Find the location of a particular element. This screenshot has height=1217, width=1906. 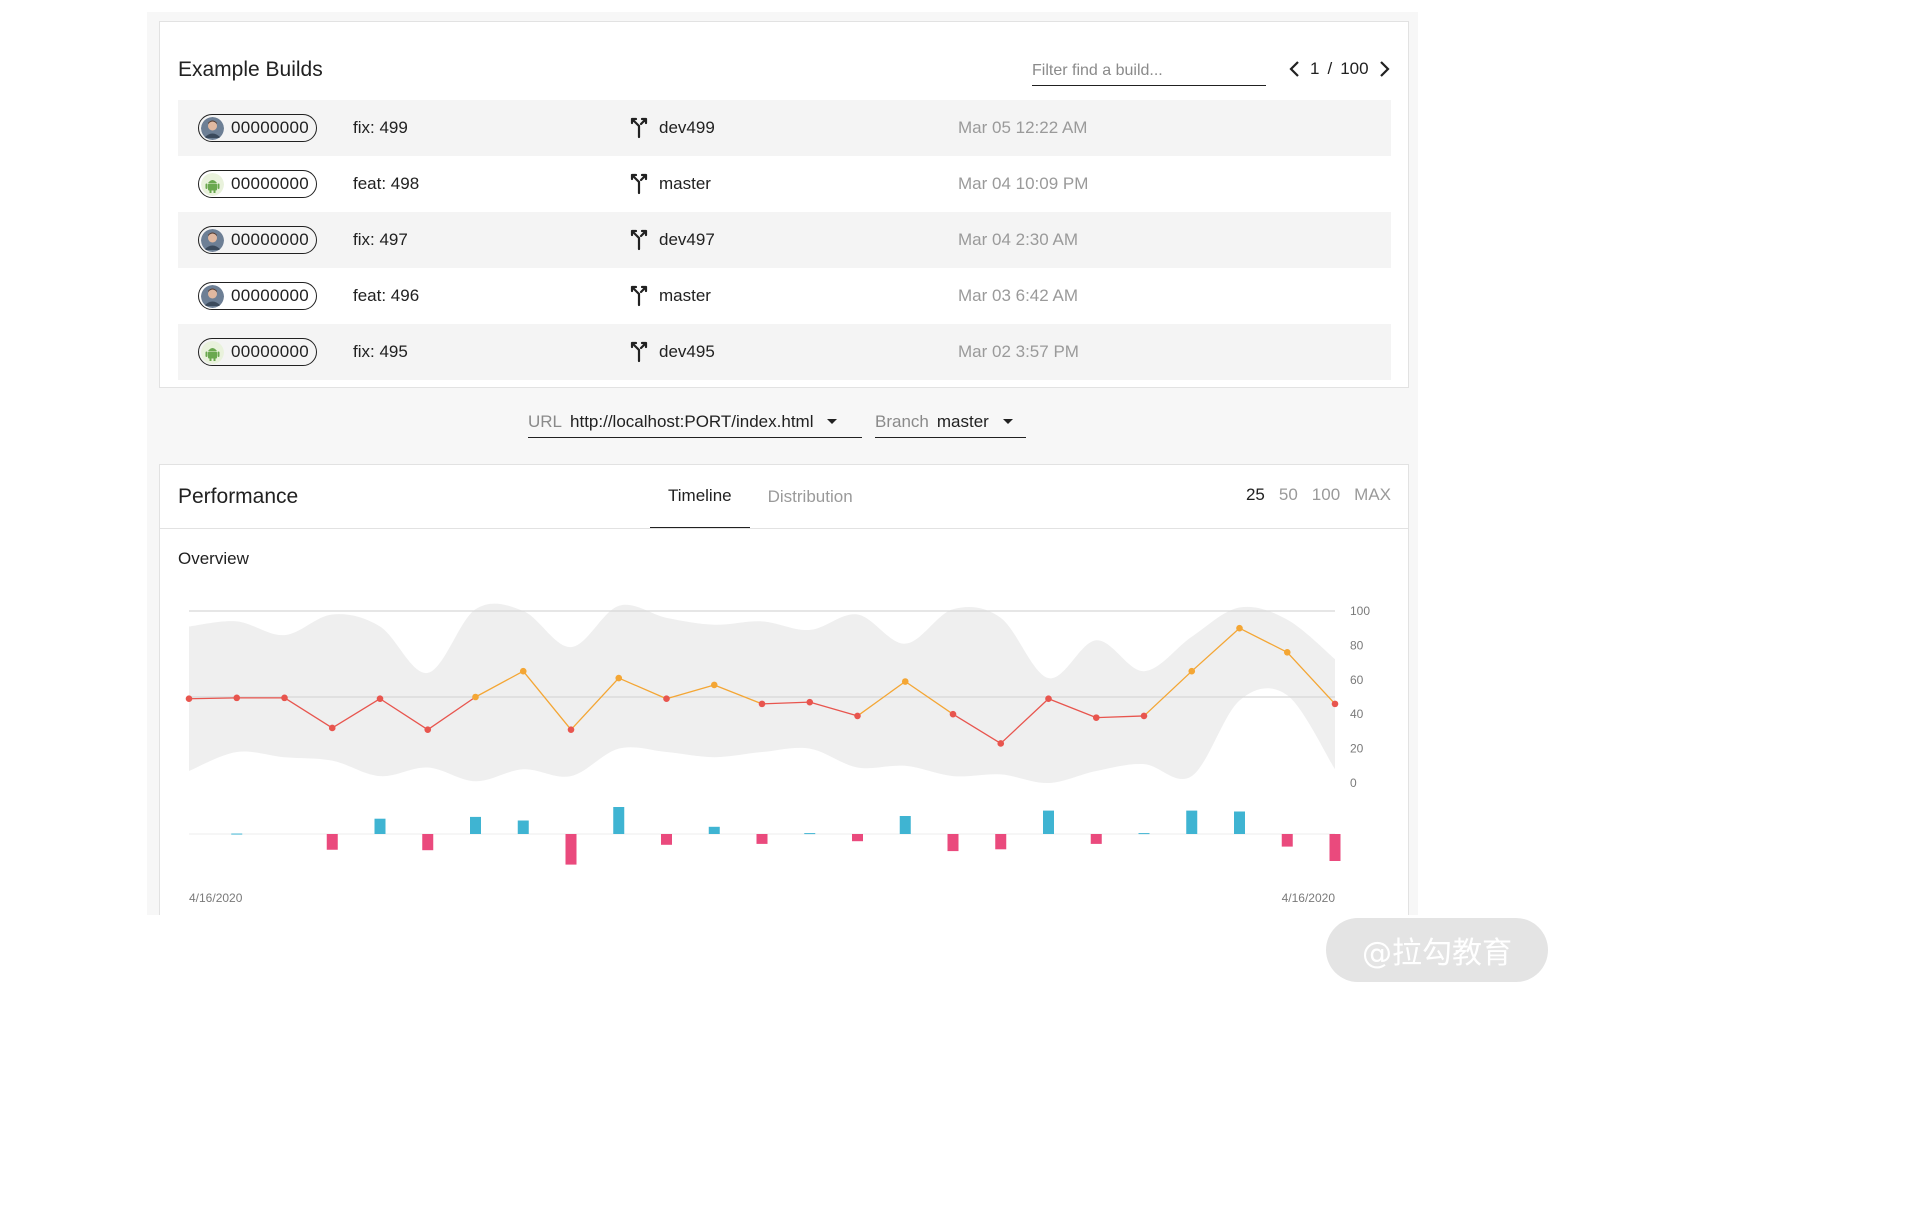

tab-timeline: Timeline is located at coordinates (700, 497).